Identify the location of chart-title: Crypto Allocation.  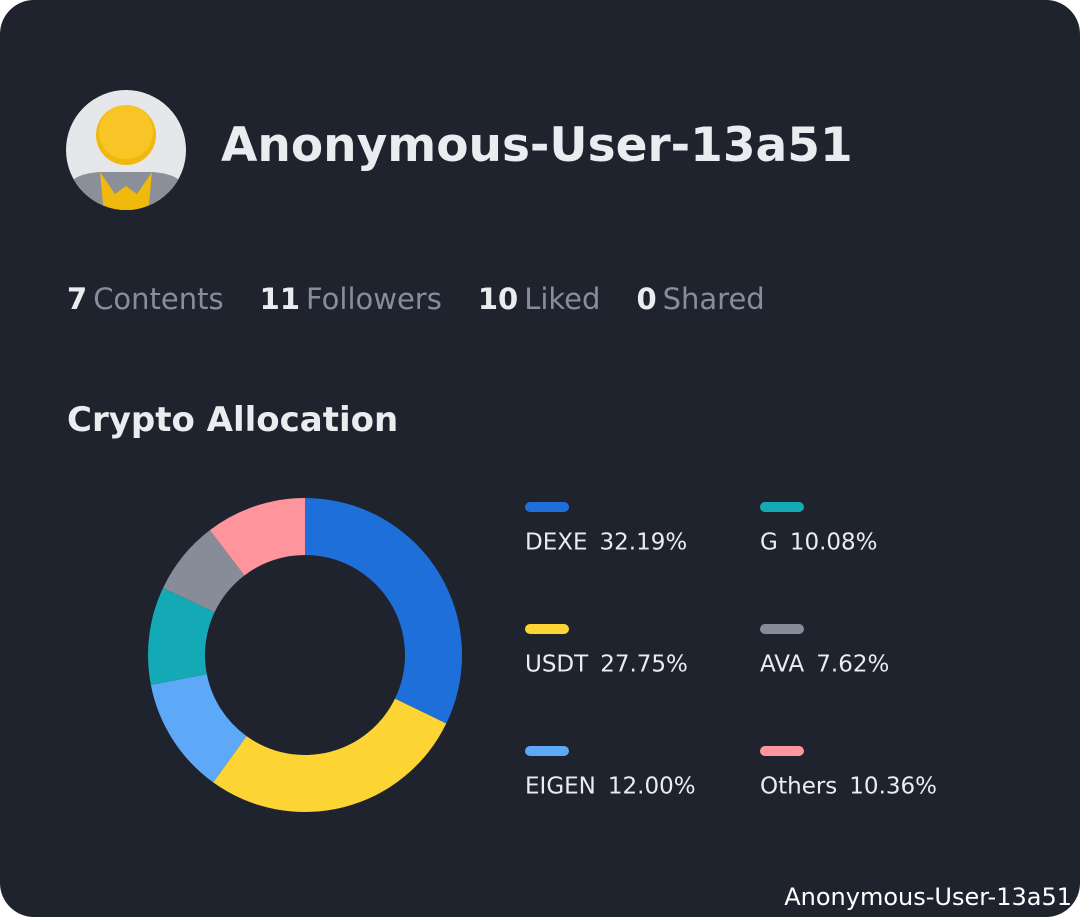
(233, 420).